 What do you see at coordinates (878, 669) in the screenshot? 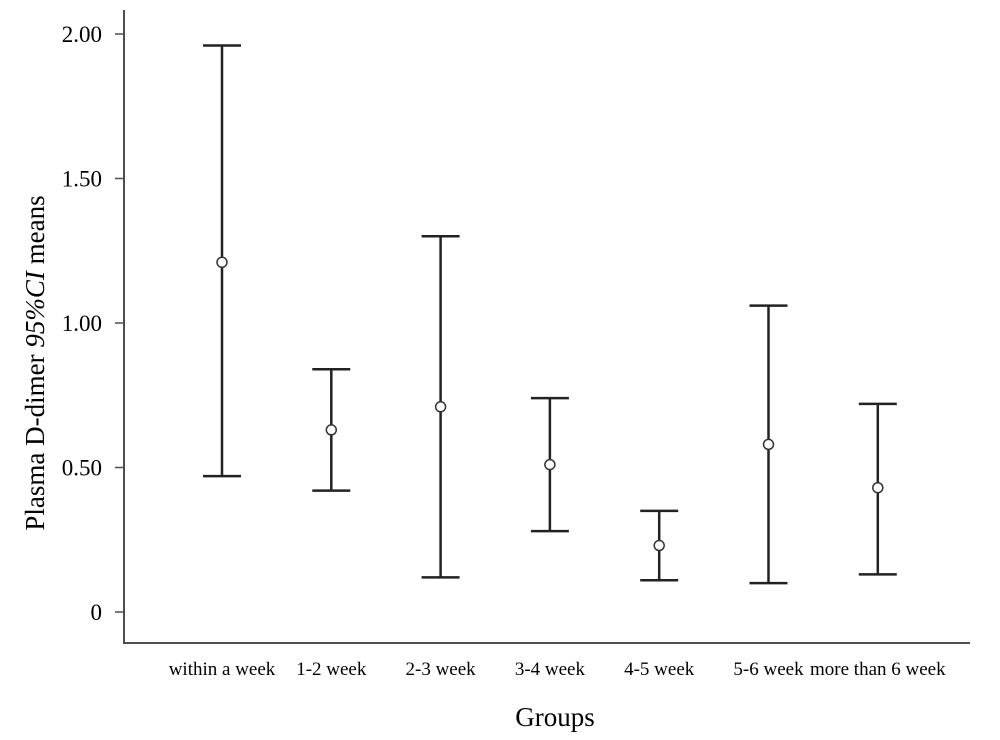
I see `x-category-label: more than 6 week` at bounding box center [878, 669].